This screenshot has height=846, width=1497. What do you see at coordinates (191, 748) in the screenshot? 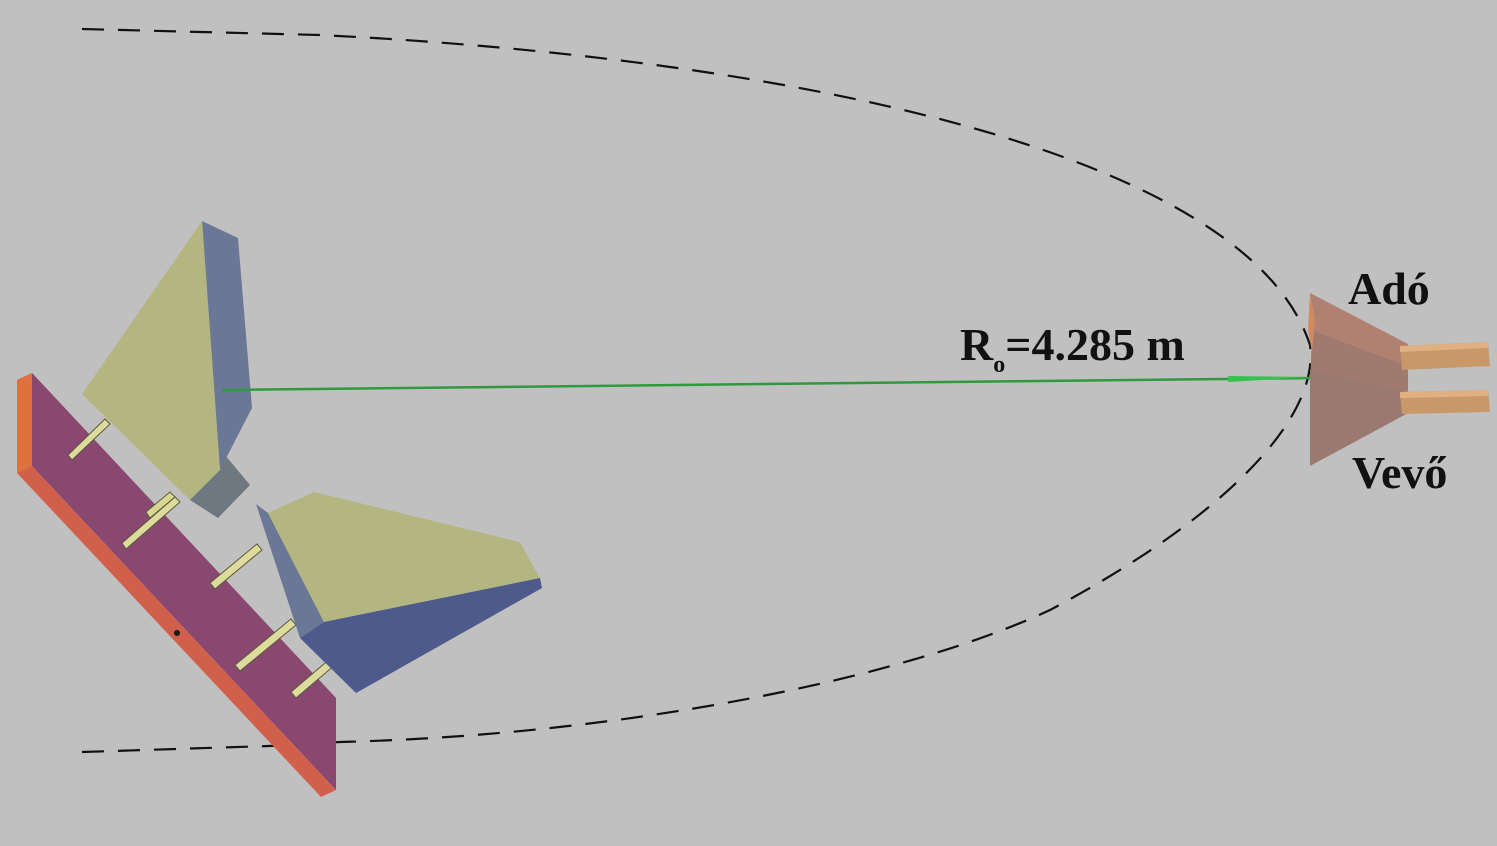
I see `dashed-arc-bottom-tail` at bounding box center [191, 748].